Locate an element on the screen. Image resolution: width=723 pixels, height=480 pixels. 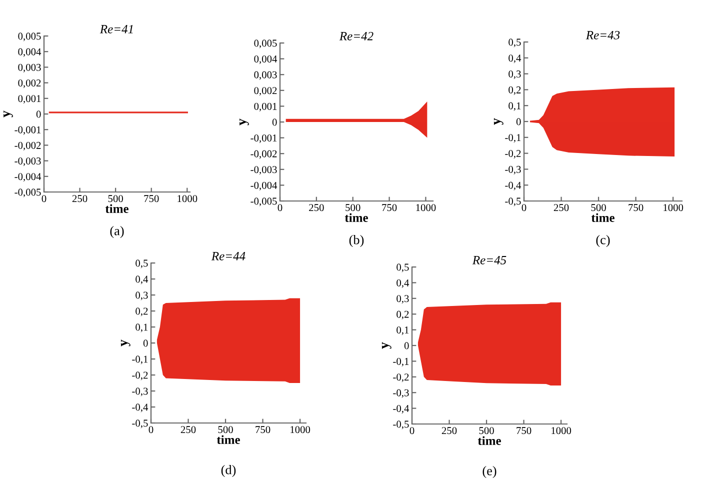
text: (b) is located at coordinates (356, 241).